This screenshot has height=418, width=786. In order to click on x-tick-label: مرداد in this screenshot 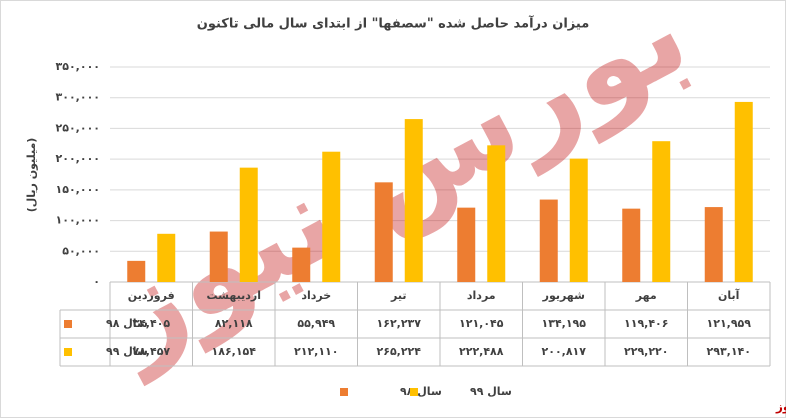, I will do `click(481, 295)`.